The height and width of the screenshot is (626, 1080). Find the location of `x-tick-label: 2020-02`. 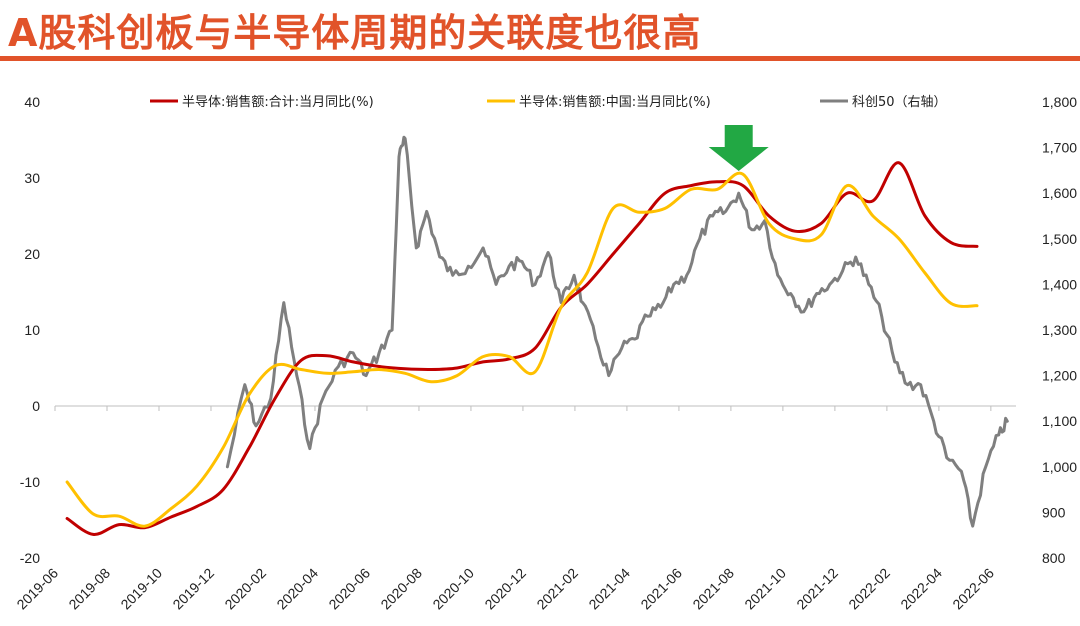

x-tick-label: 2020-02 is located at coordinates (245, 589).